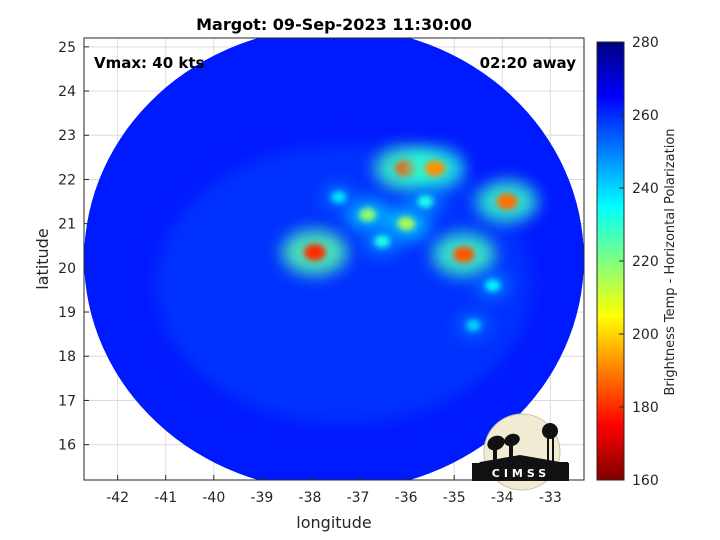 This screenshot has height=540, width=720. Describe the element at coordinates (334, 490) in the screenshot. I see `x-axis: -42 -41 -40 -39 -38 -37 -36 -35 -34 -33` at that location.